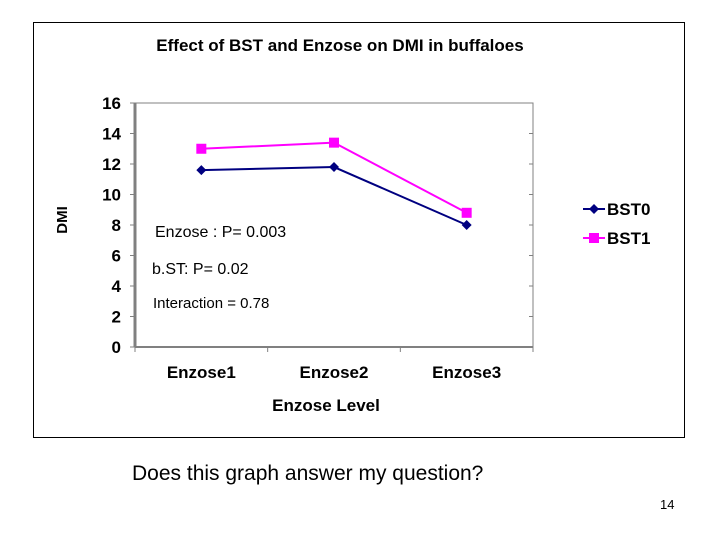 The height and width of the screenshot is (540, 720). I want to click on annotation-1: Enzose : P= 0.003, so click(220, 232).